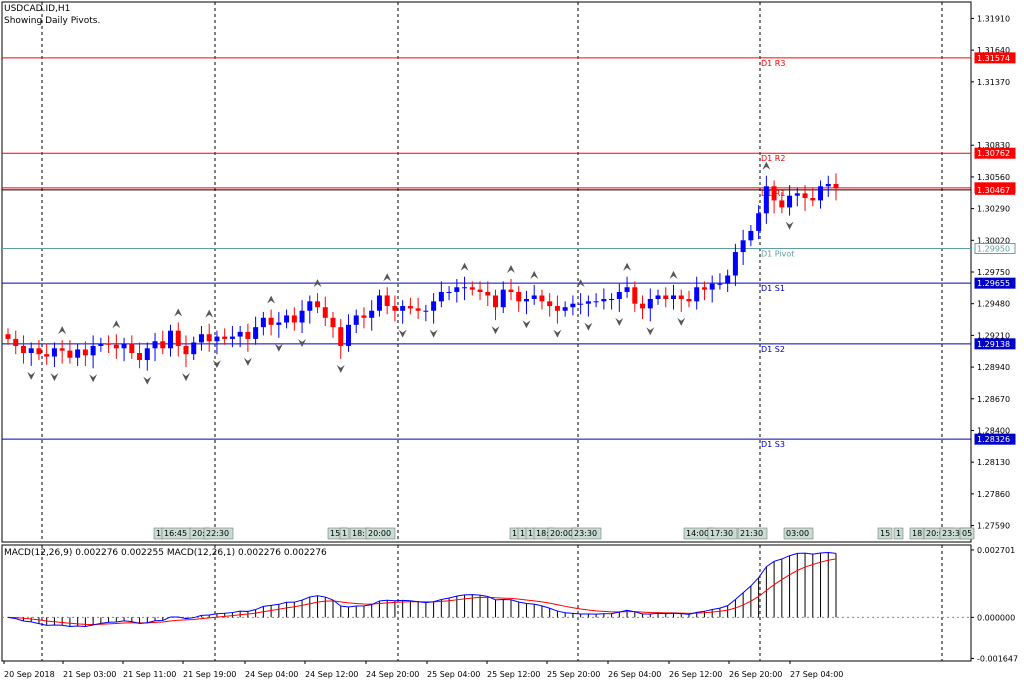  Describe the element at coordinates (773, 444) in the screenshot. I see `pivot-label: D1 S3` at that location.